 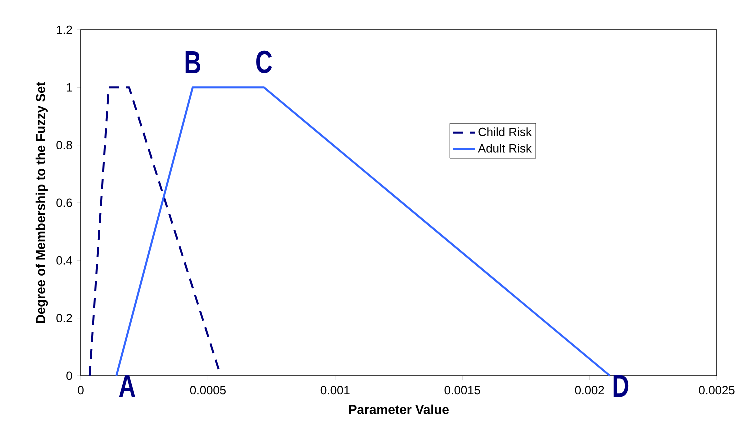 I want to click on legend-label: Child Risk, so click(x=505, y=132).